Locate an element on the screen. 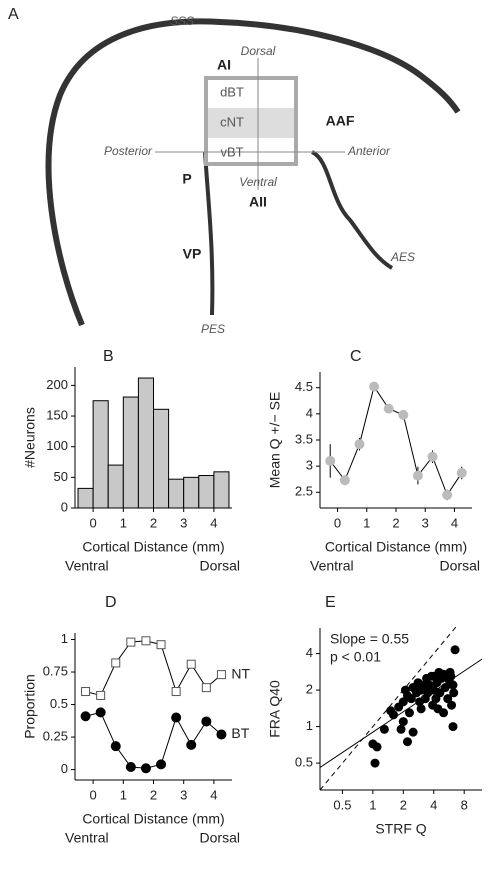 The width and height of the screenshot is (495, 873). label: P is located at coordinates (186, 179).